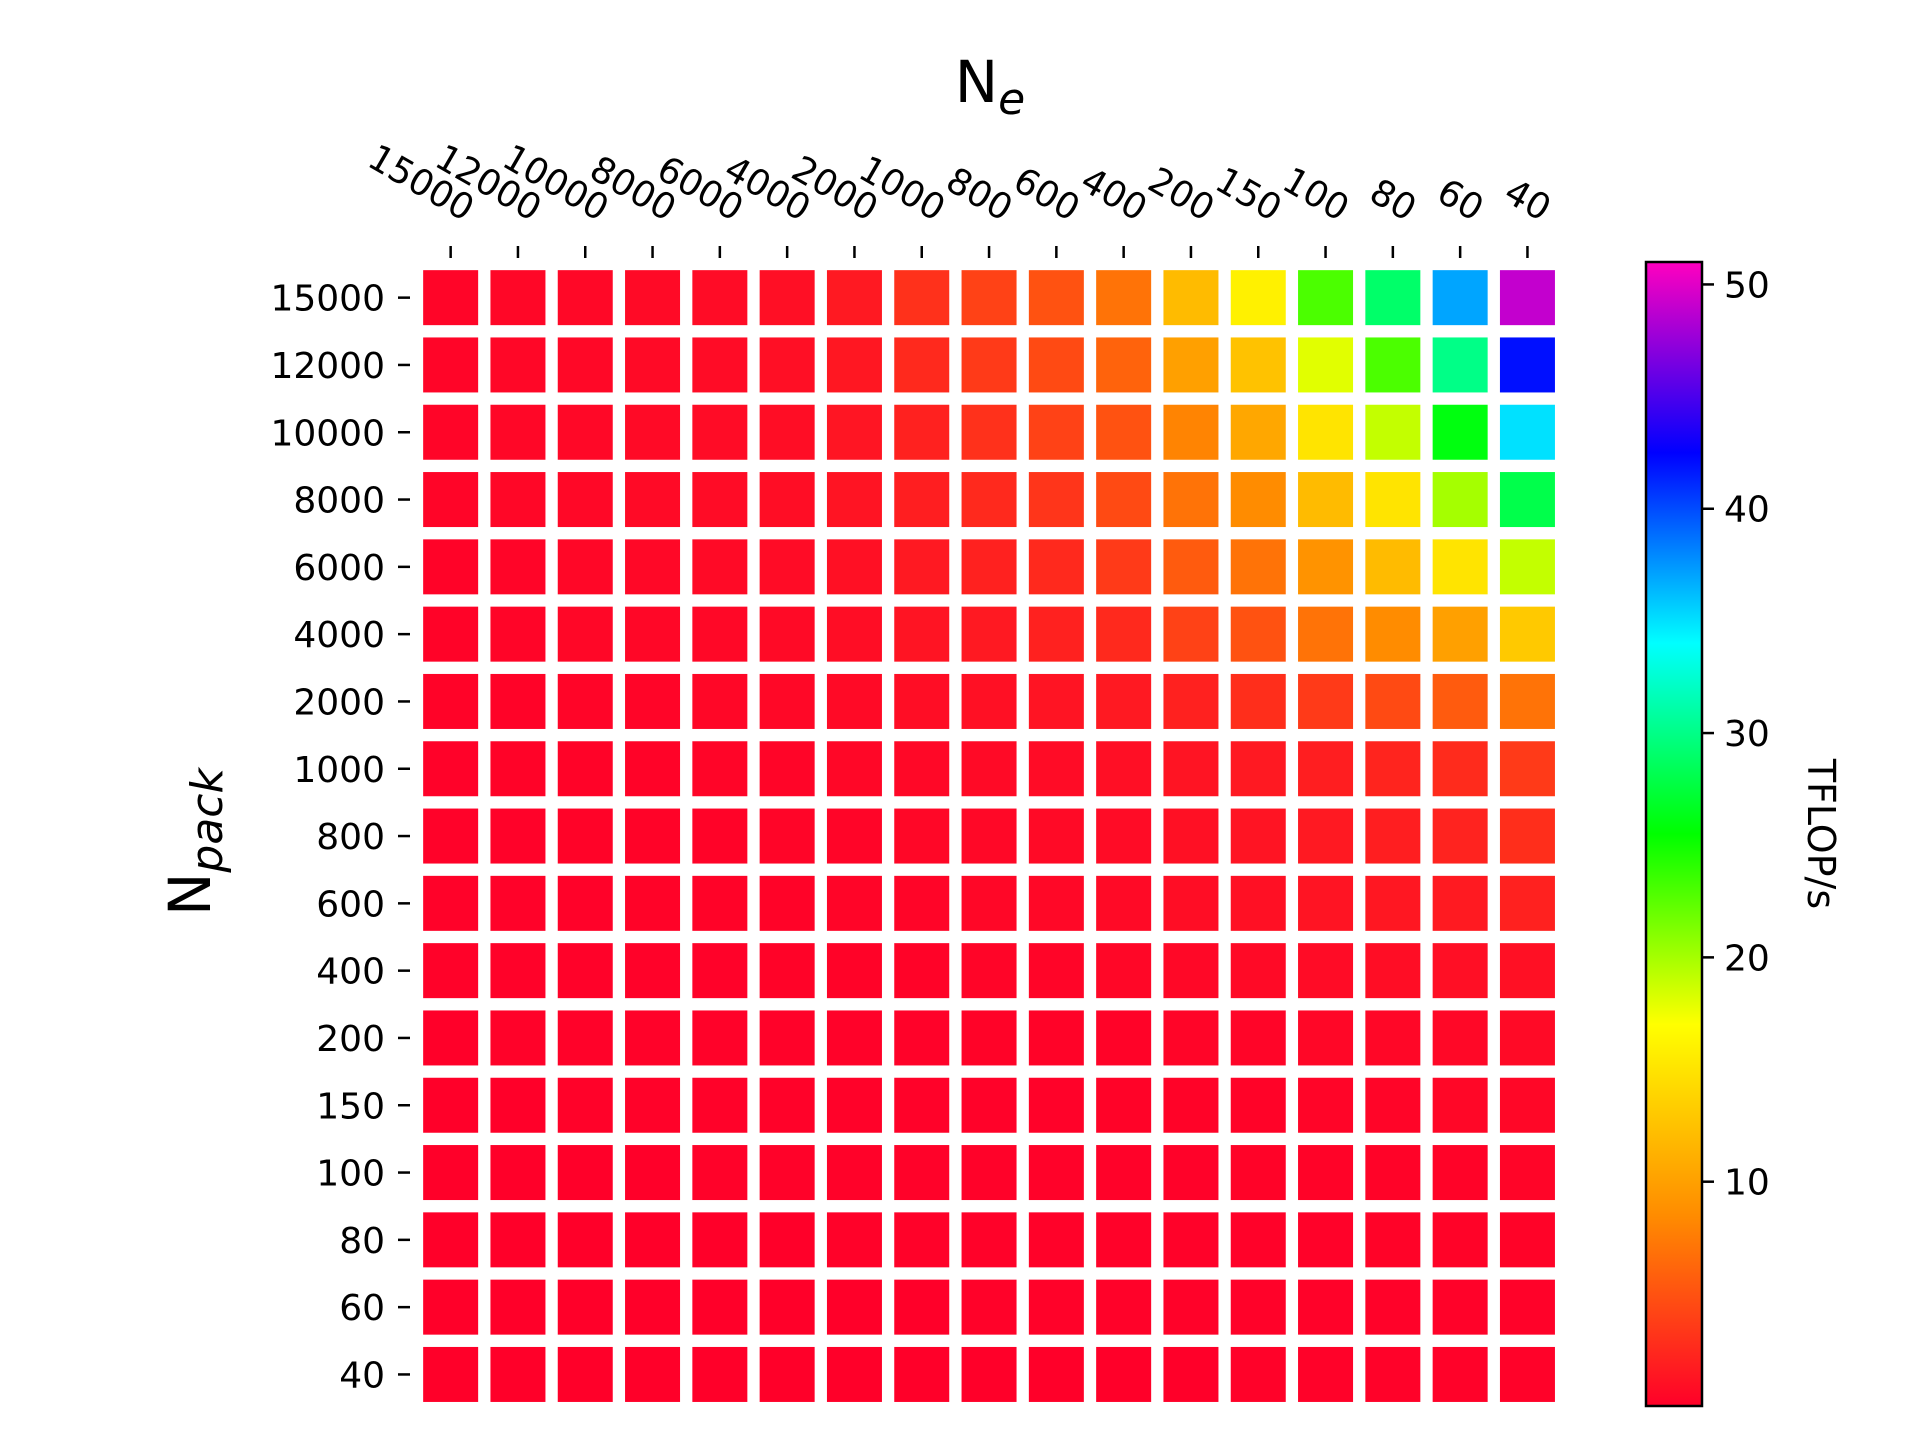  What do you see at coordinates (1743, 834) in the screenshot?
I see `colorbar: 10 20 30 40 50 TFLOP/s` at bounding box center [1743, 834].